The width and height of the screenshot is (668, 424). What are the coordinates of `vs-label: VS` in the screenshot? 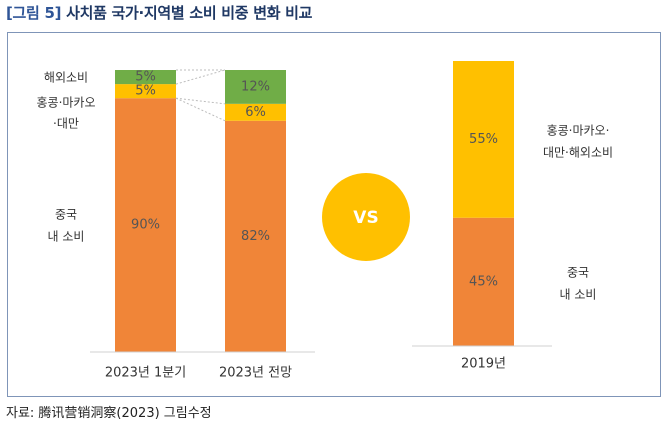 It's located at (365, 218).